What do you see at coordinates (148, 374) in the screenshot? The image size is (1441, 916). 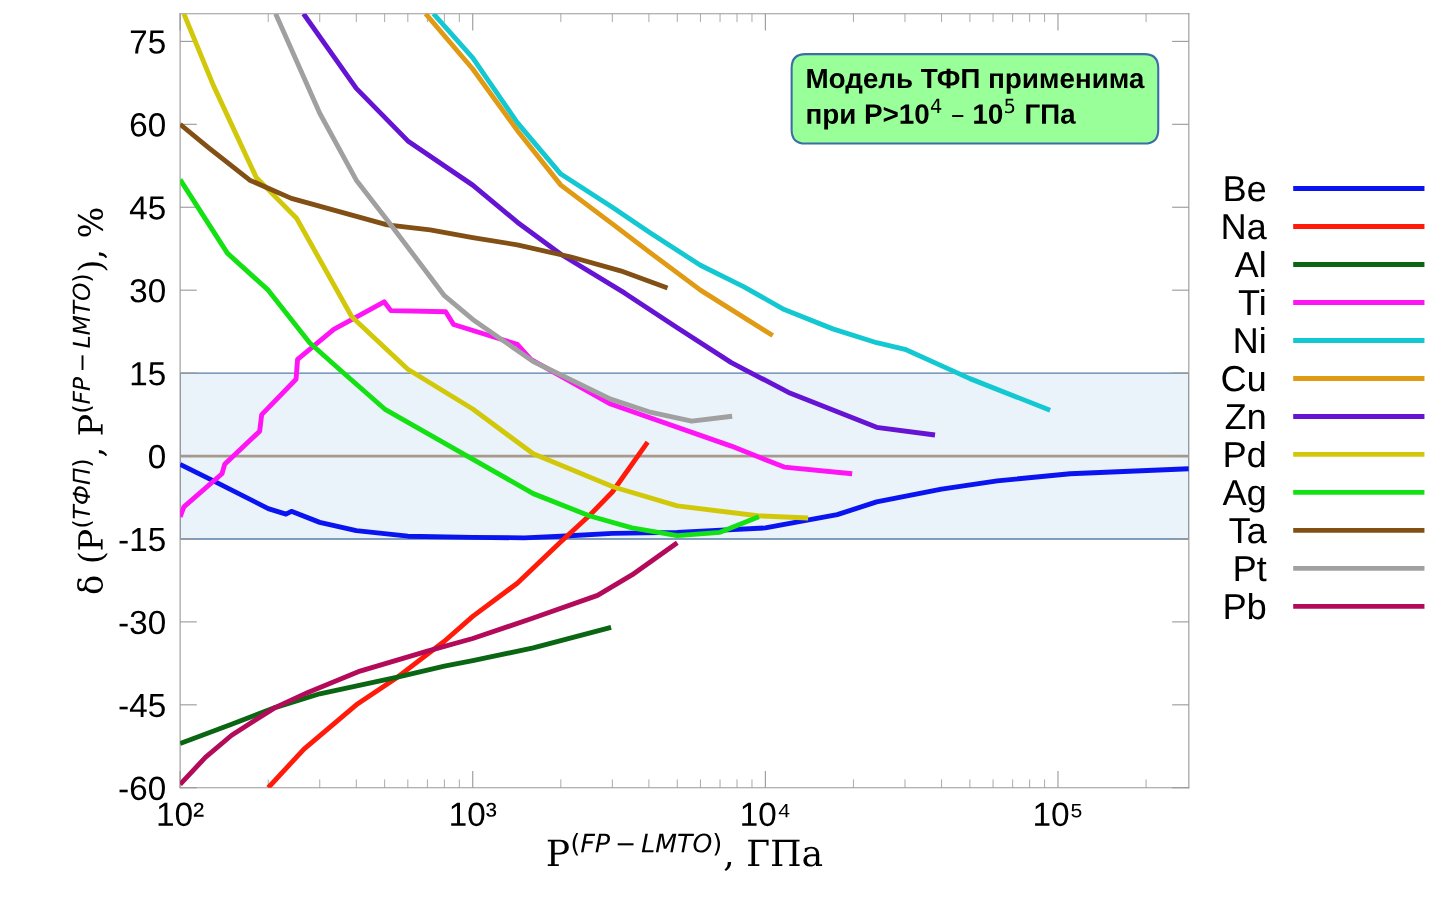 I see `y-tick-label: 15` at bounding box center [148, 374].